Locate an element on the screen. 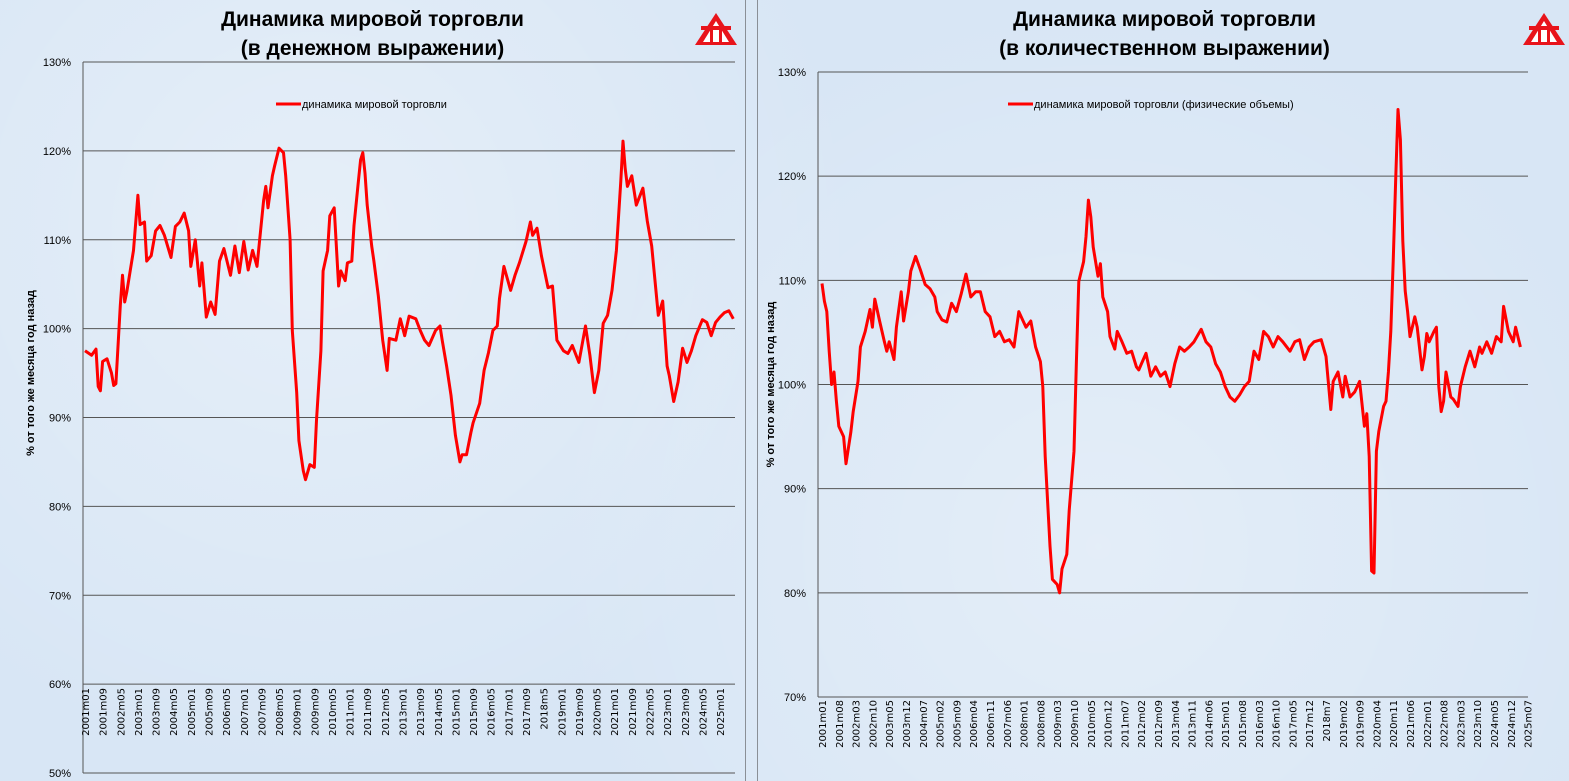 This screenshot has height=781, width=1569. x-tick-label: 2010m12 is located at coordinates (1109, 724).